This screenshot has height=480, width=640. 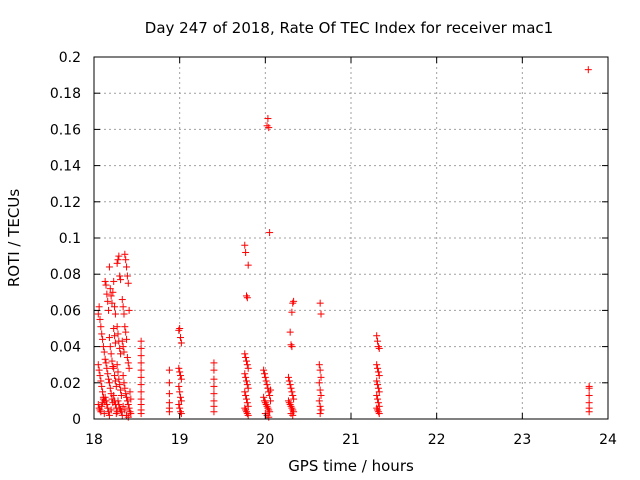 I want to click on x-tick-label: 19, so click(x=180, y=440).